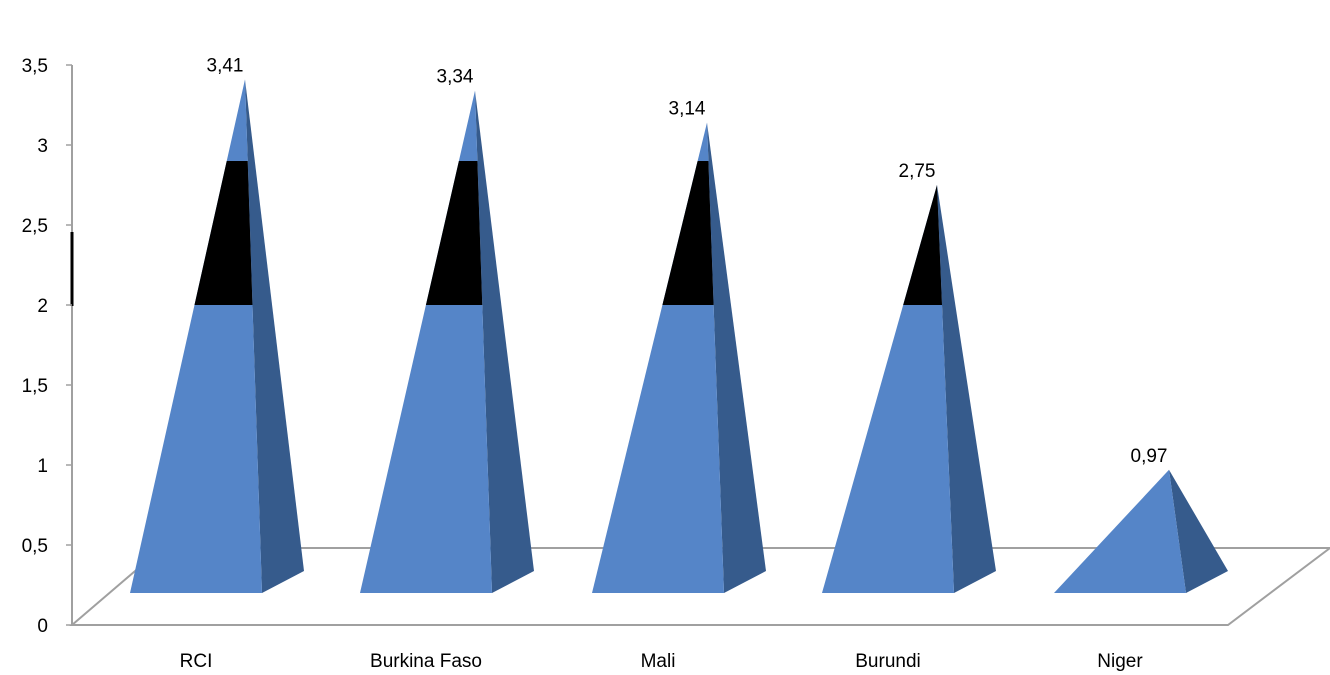 The height and width of the screenshot is (675, 1330). What do you see at coordinates (1120, 661) in the screenshot?
I see `x-tick-label: Niger` at bounding box center [1120, 661].